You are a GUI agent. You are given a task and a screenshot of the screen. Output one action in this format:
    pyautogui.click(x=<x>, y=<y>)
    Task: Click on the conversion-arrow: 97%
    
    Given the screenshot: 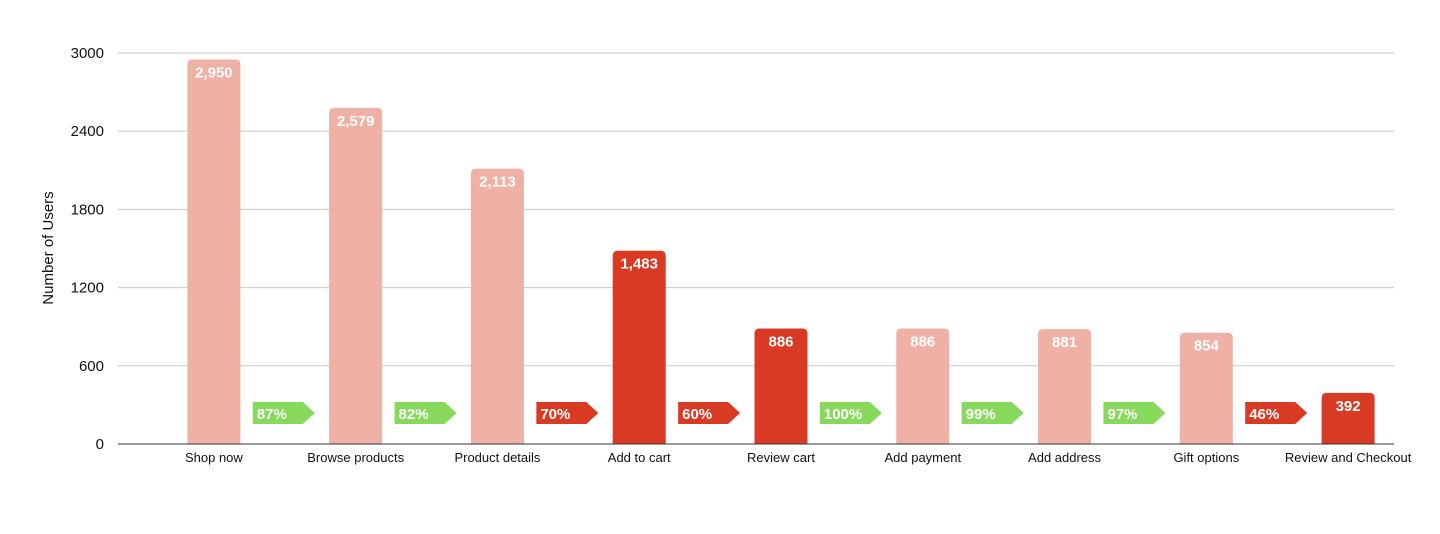 What is the action you would take?
    pyautogui.click(x=1134, y=413)
    